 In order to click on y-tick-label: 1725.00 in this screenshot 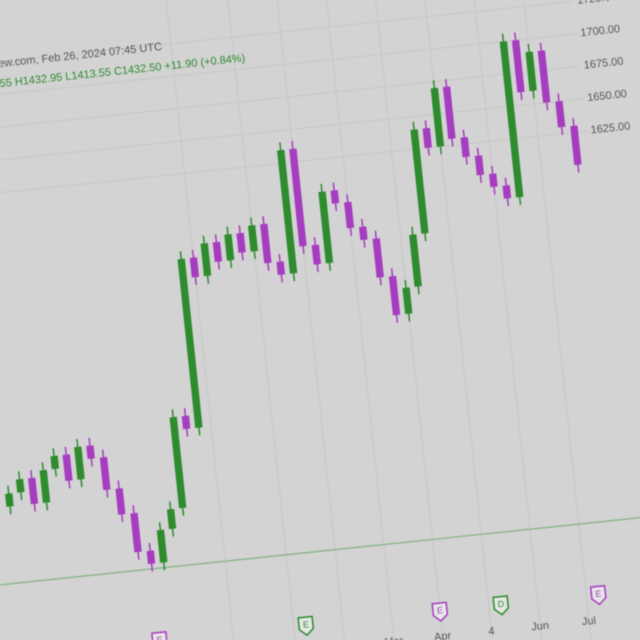, I will do `click(596, 3)`.